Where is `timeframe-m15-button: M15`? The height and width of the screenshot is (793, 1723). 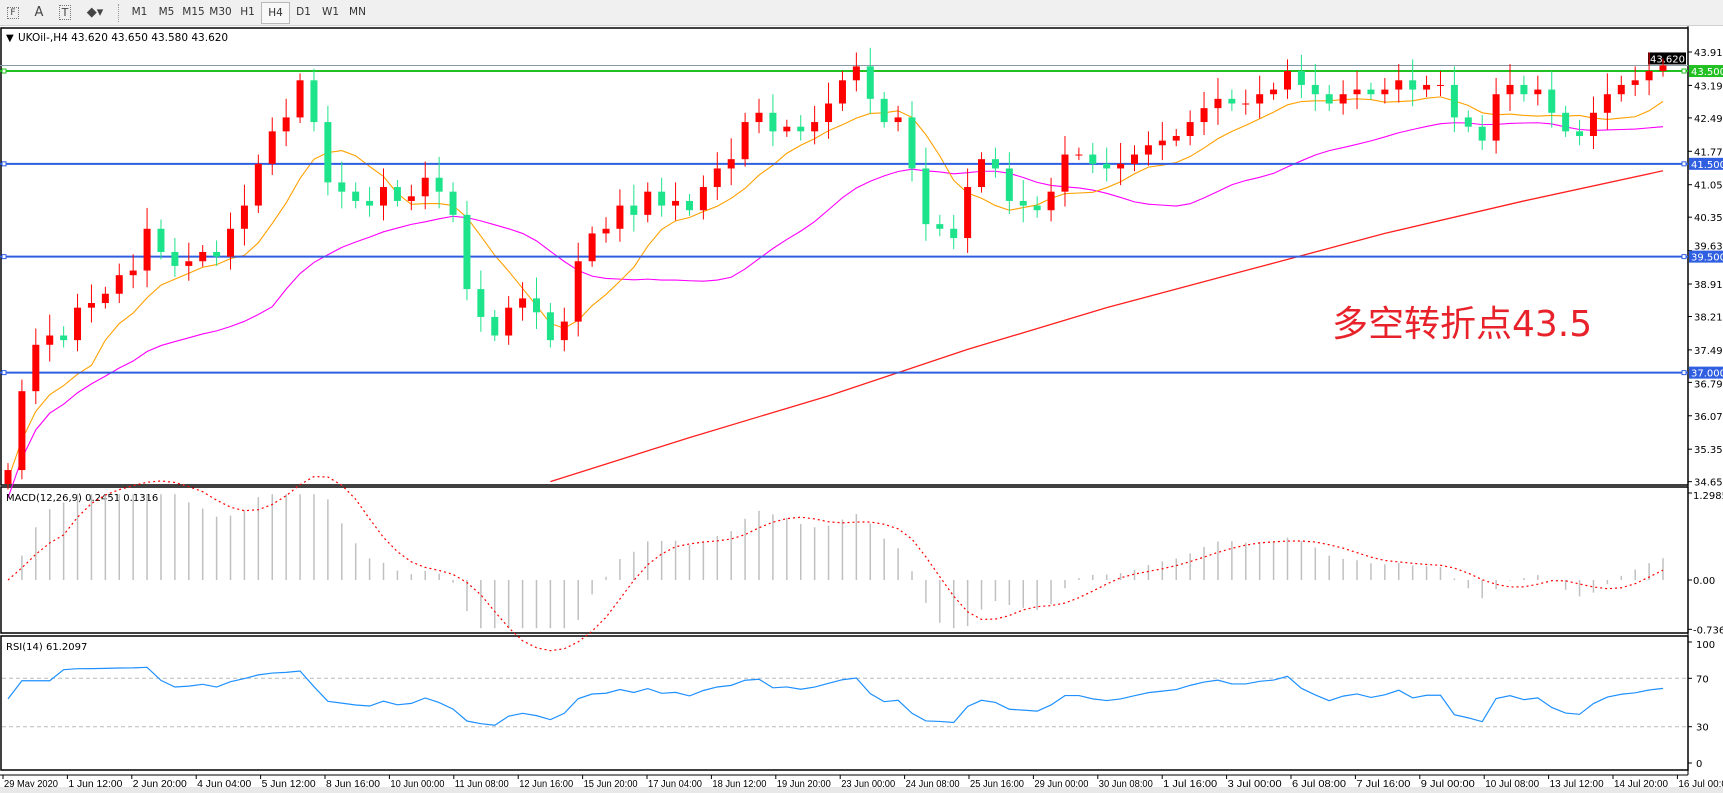
timeframe-m15-button: M15 is located at coordinates (193, 11).